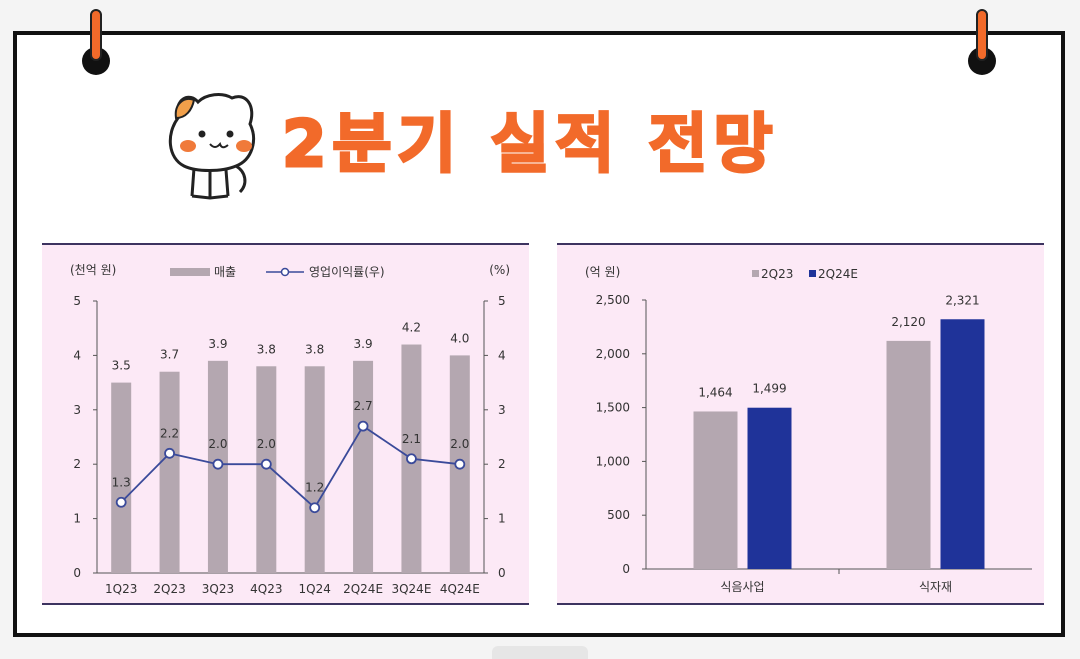 Image resolution: width=1080 pixels, height=659 pixels. What do you see at coordinates (93, 269) in the screenshot?
I see `y-axis-unit: (천억 원)` at bounding box center [93, 269].